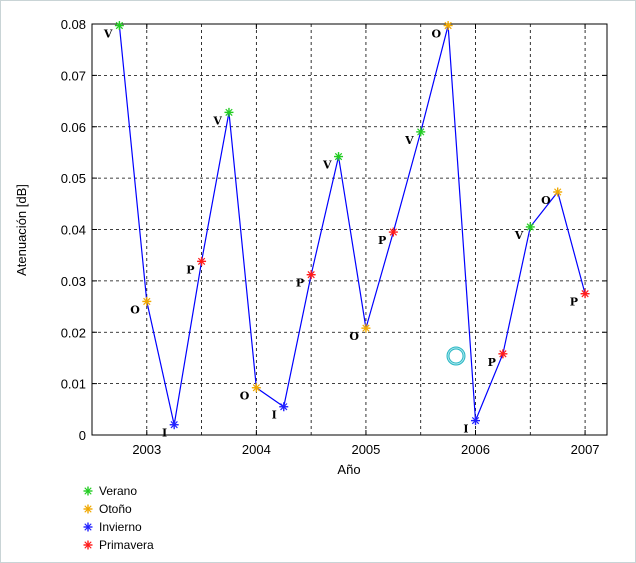  Describe the element at coordinates (73, 230) in the screenshot. I see `y-tick-label: 0.04` at that location.